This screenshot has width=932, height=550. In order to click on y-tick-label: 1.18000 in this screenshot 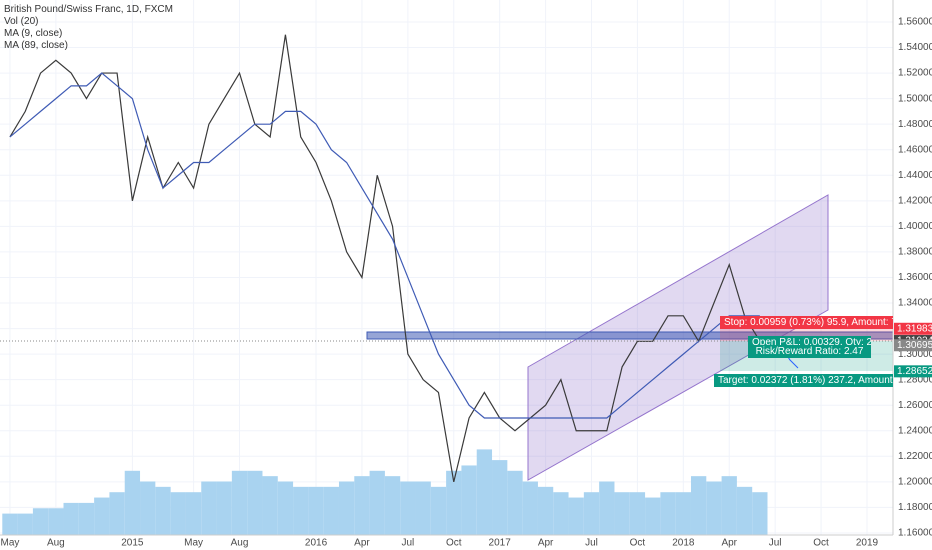, I will do `click(915, 507)`.